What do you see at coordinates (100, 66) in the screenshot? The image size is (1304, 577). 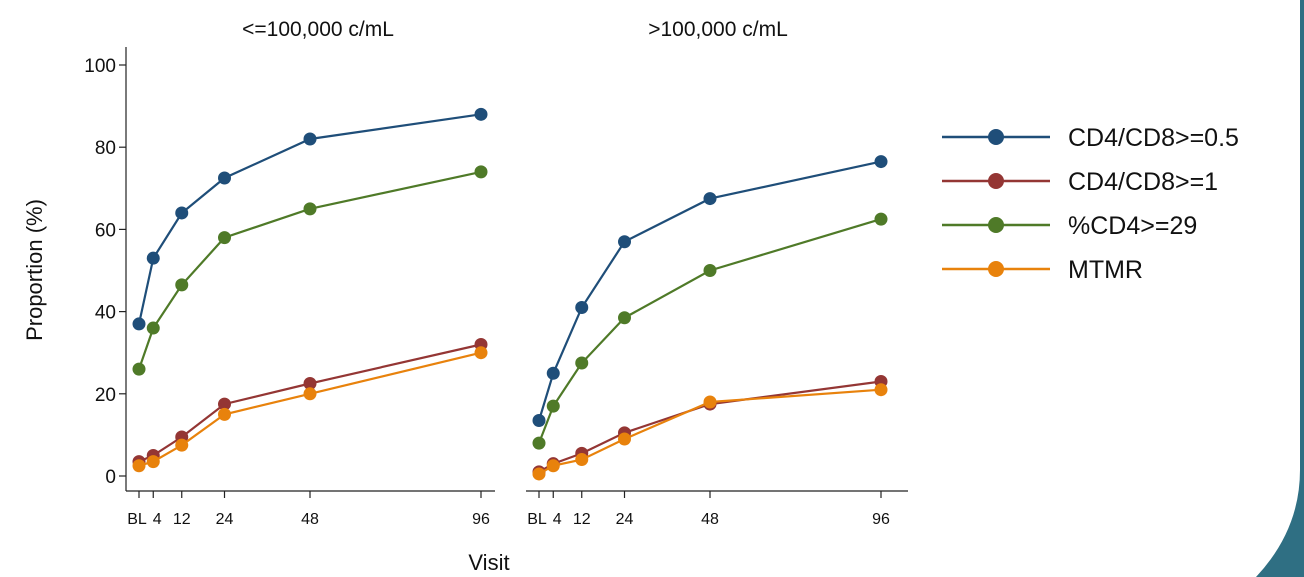 I see `y-tick-label: 100` at bounding box center [100, 66].